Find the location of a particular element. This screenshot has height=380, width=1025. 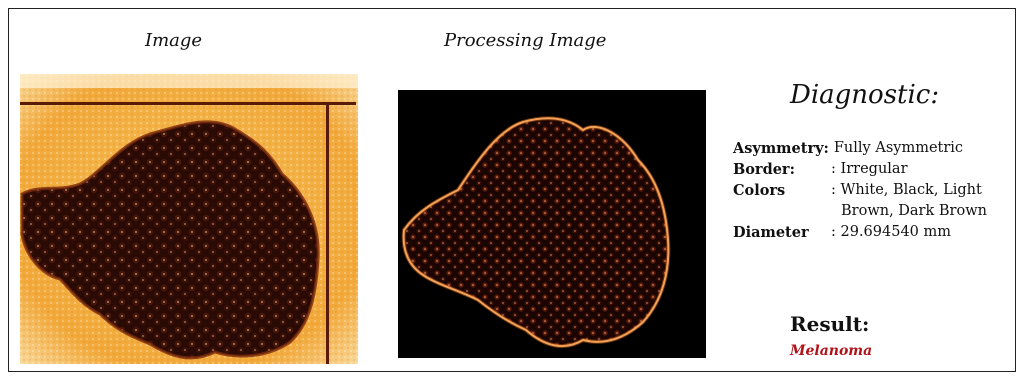

border-row: Border: : Irregular is located at coordinates (872, 169).